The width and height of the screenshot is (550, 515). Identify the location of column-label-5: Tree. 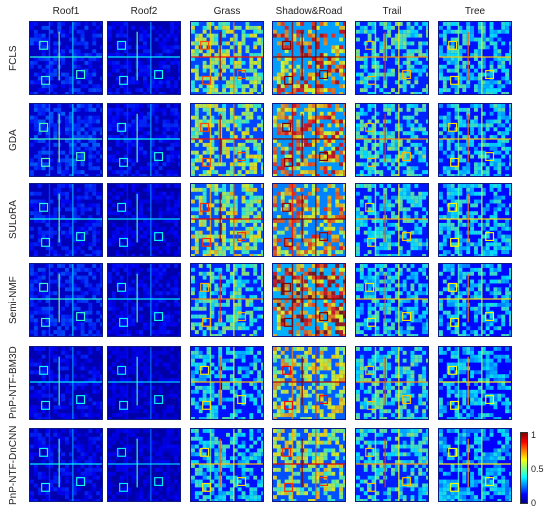
(475, 11).